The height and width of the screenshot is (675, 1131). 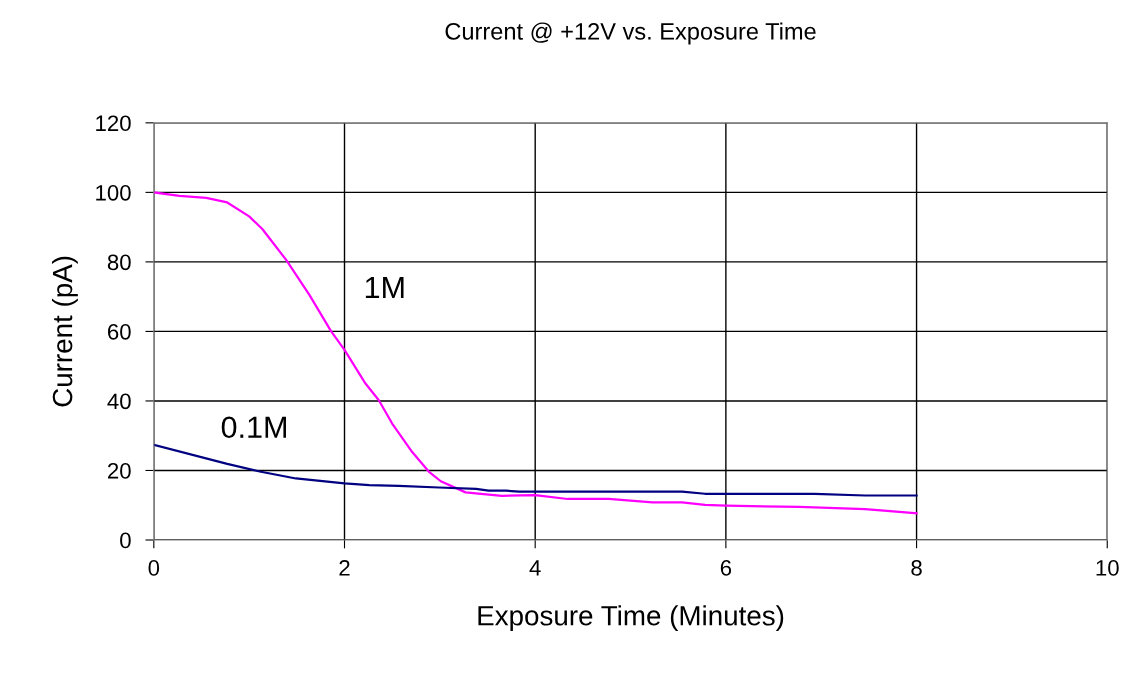 What do you see at coordinates (119, 471) in the screenshot?
I see `y-tick-label: 20` at bounding box center [119, 471].